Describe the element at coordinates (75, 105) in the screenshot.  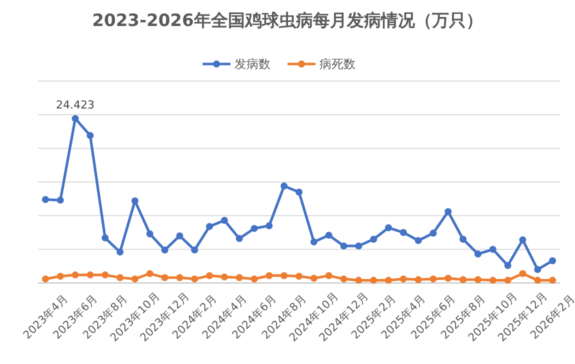
I see `data-label: 24.423` at that location.